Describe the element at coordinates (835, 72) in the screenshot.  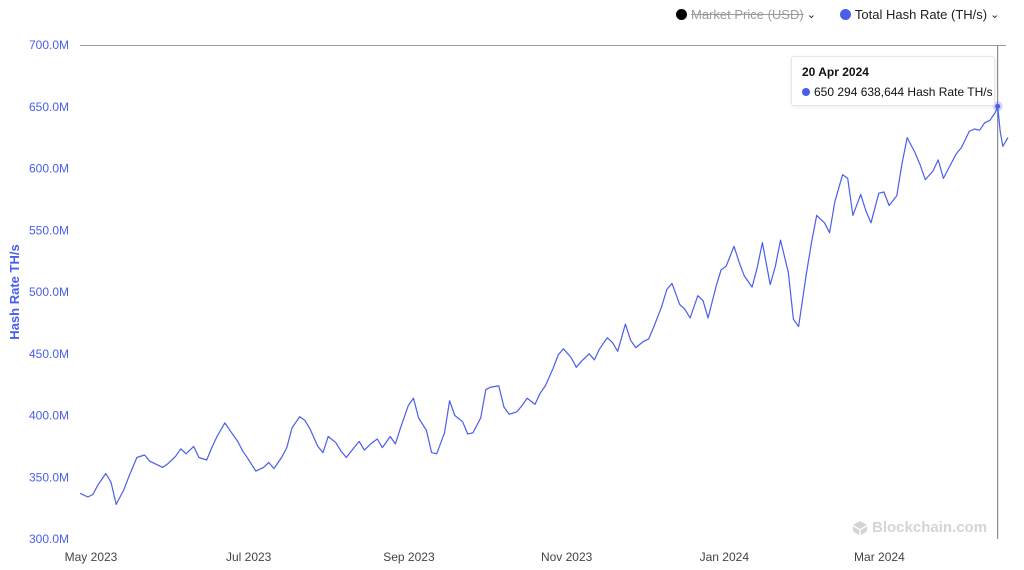
I see `tooltip-date: 20 Apr 2024` at that location.